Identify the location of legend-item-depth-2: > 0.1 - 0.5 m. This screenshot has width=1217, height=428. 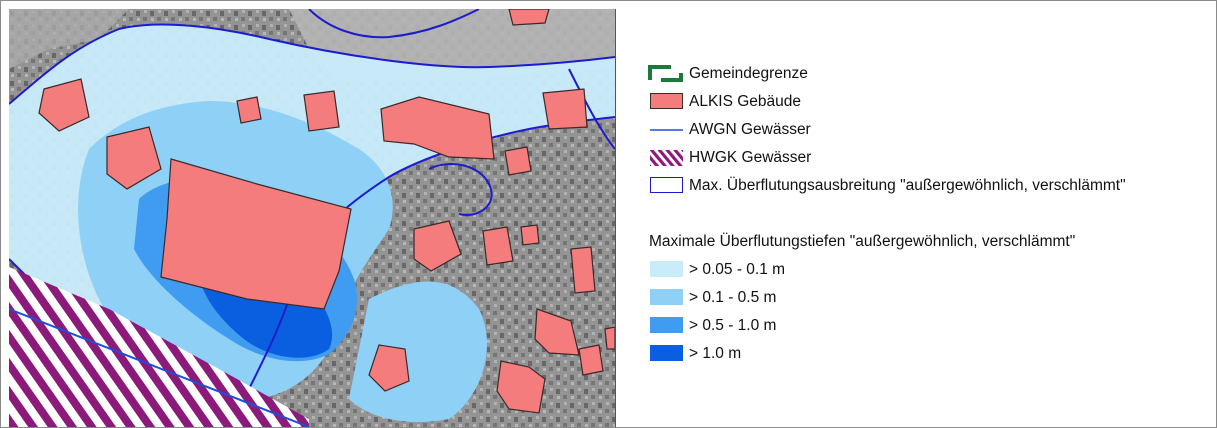
(711, 298).